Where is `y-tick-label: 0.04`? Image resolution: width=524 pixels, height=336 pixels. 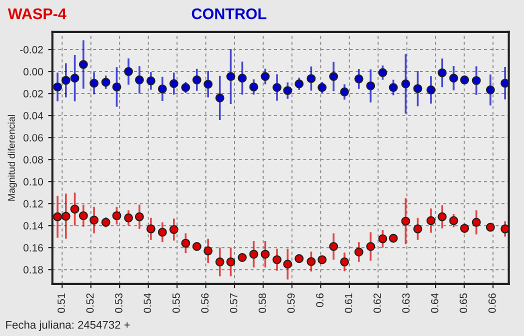
y-tick-label: 0.04 is located at coordinates (34, 116).